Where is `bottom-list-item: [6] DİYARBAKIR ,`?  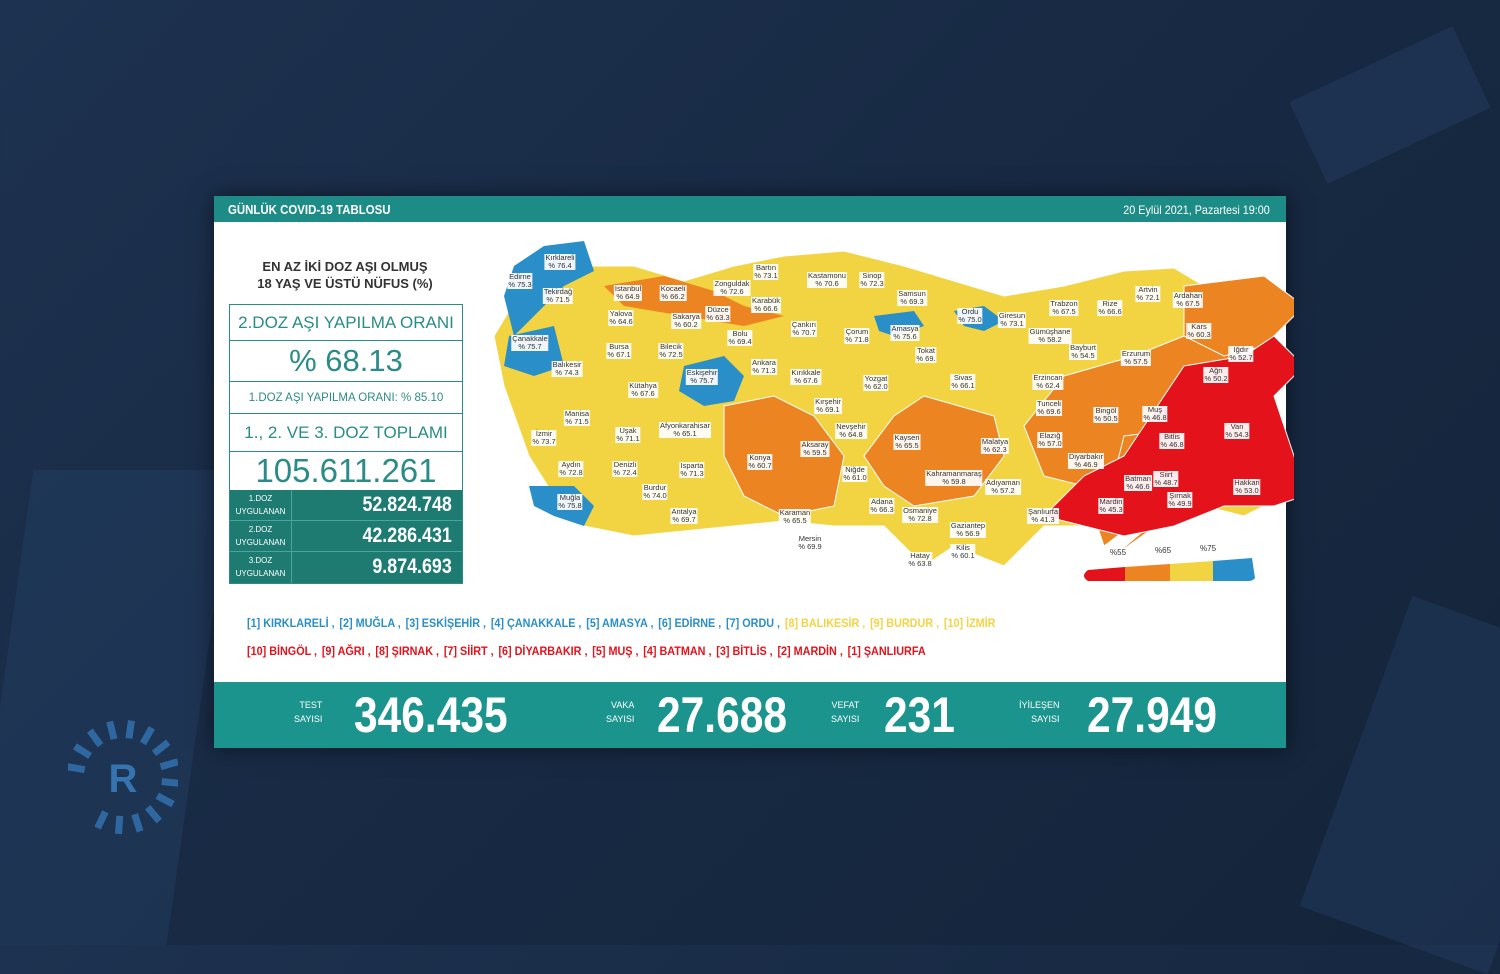 bottom-list-item: [6] DİYARBAKIR , is located at coordinates (544, 651).